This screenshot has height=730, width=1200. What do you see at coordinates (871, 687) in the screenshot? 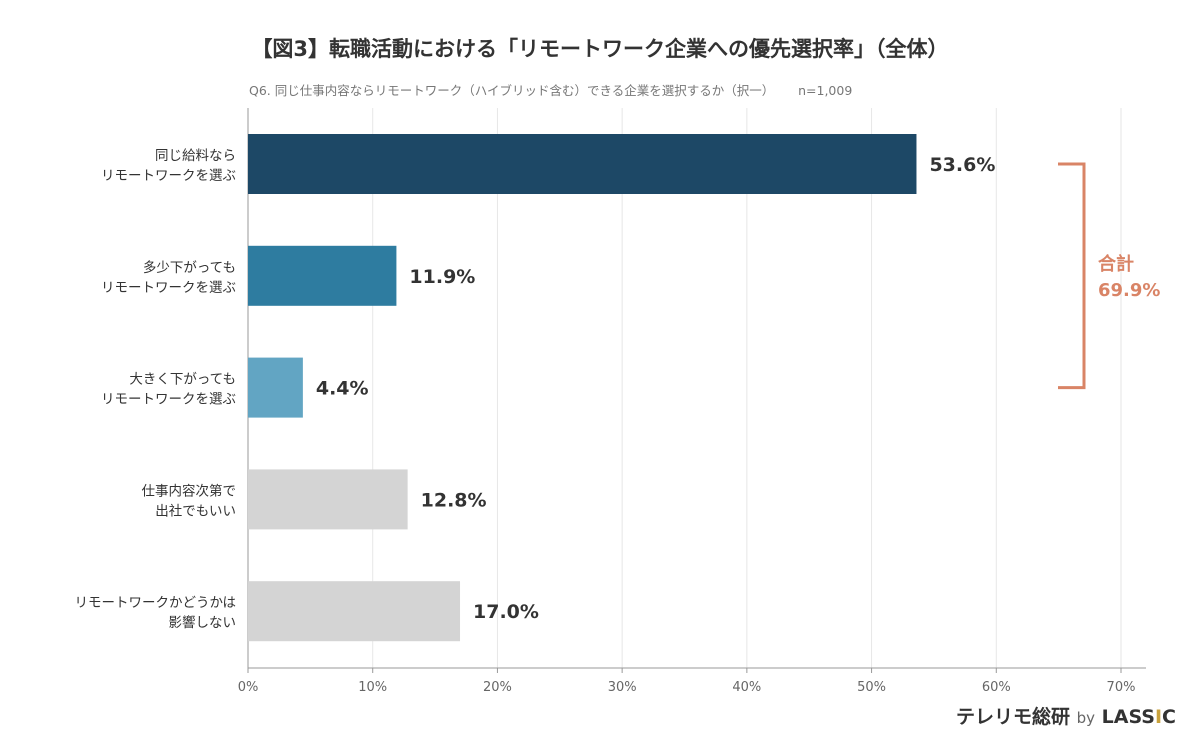
I see `x-tick-label: 50%` at bounding box center [871, 687].